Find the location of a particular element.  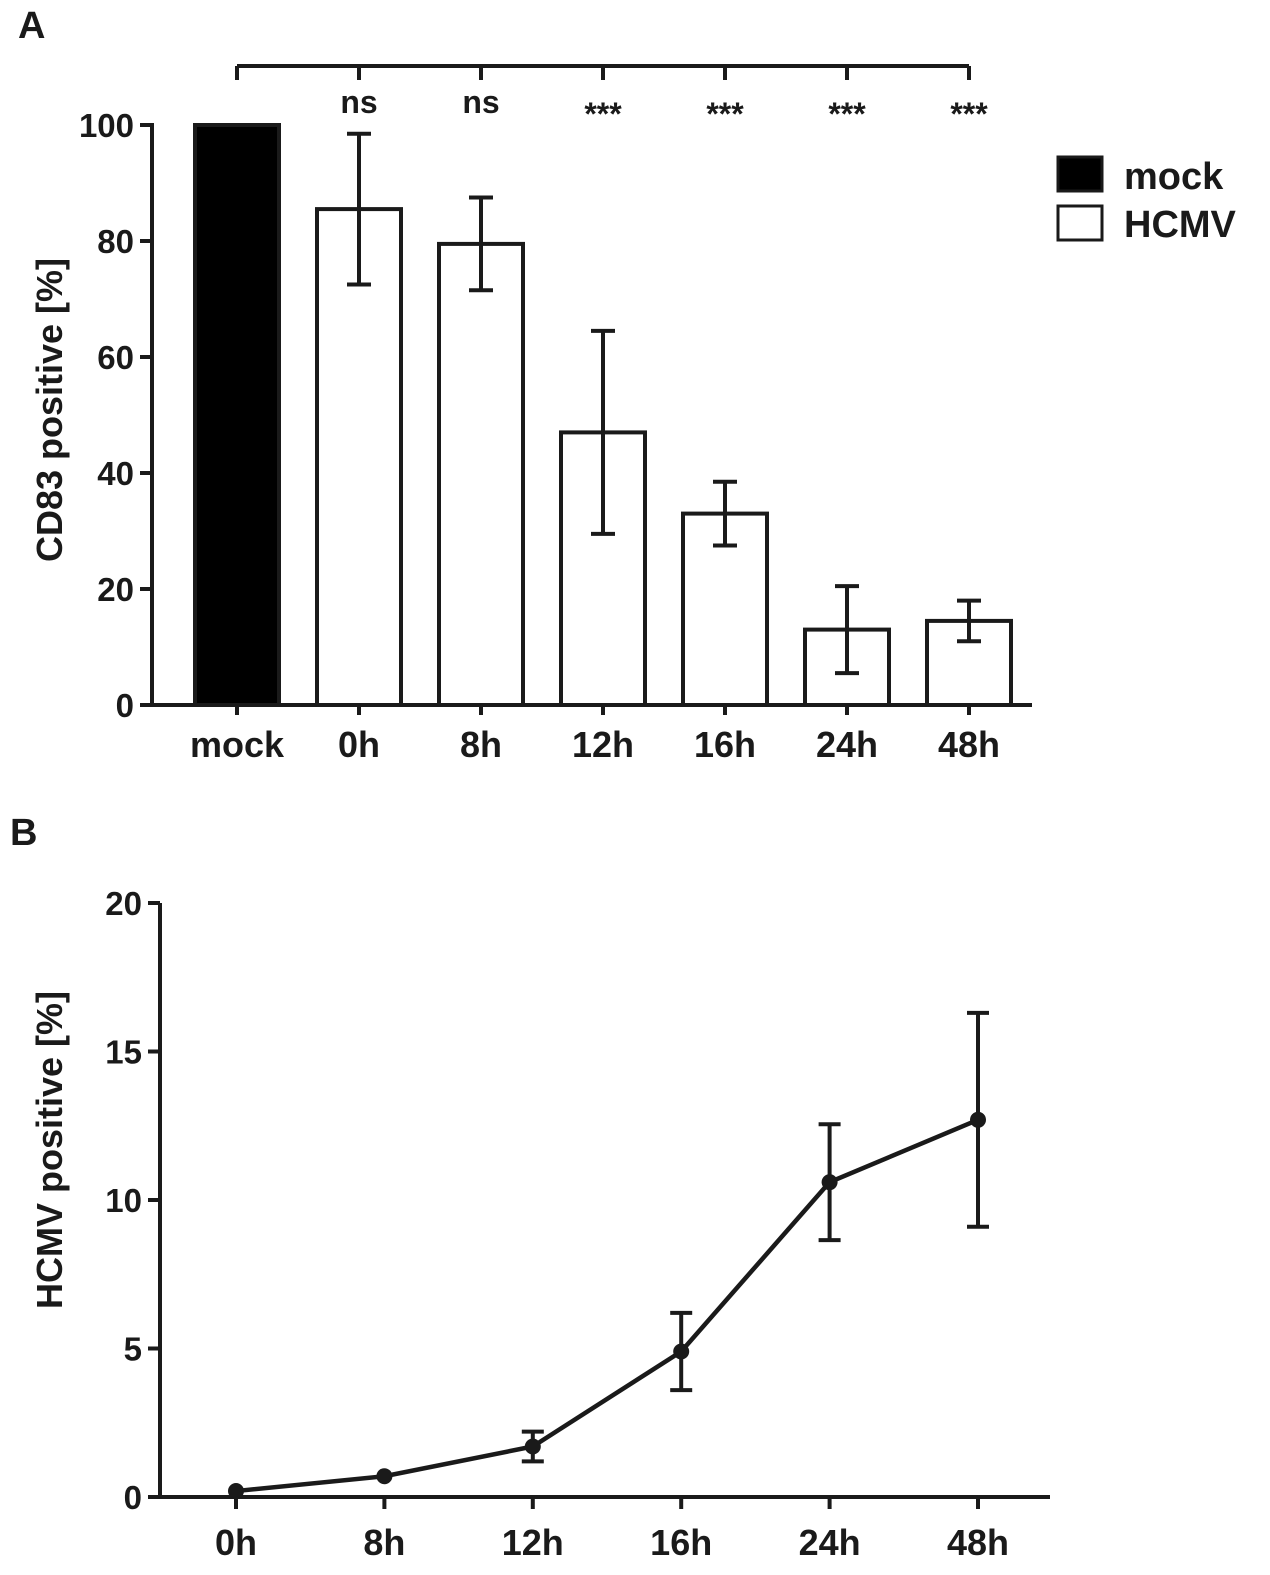

y-tick-label-a: 80 is located at coordinates (115, 241).